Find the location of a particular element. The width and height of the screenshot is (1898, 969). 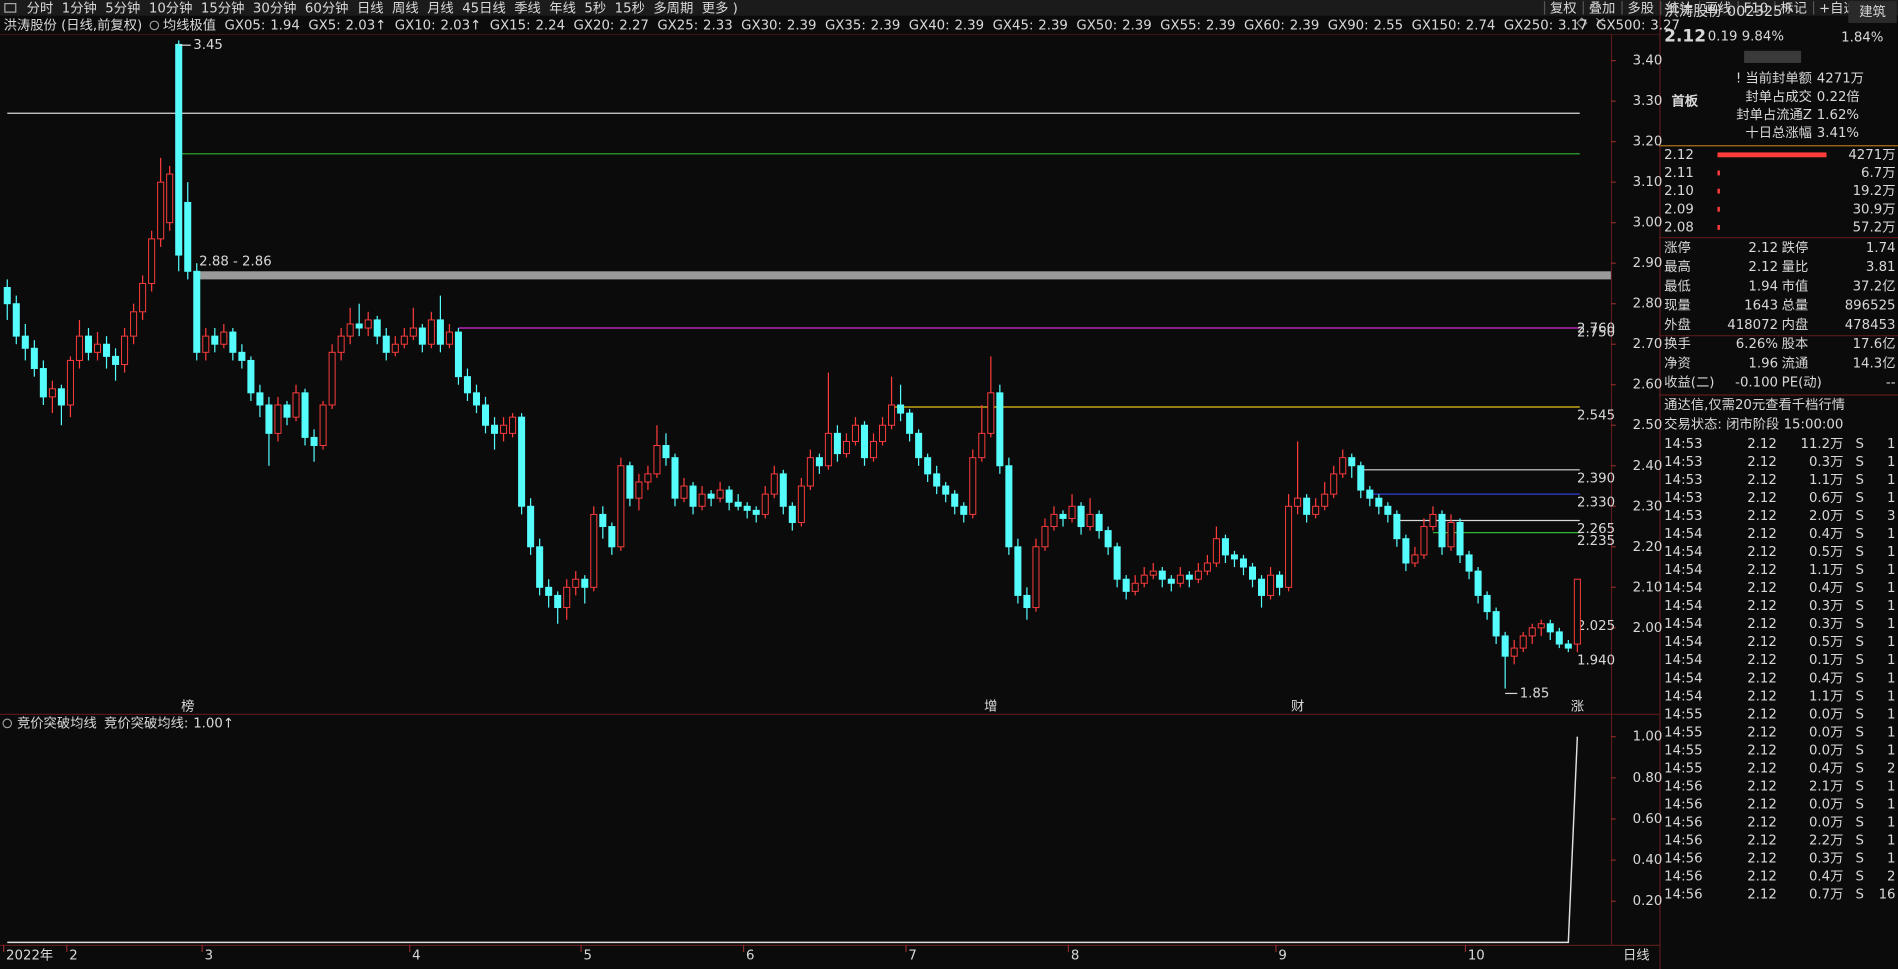

tick-volume: 11.2万 is located at coordinates (1822, 444).